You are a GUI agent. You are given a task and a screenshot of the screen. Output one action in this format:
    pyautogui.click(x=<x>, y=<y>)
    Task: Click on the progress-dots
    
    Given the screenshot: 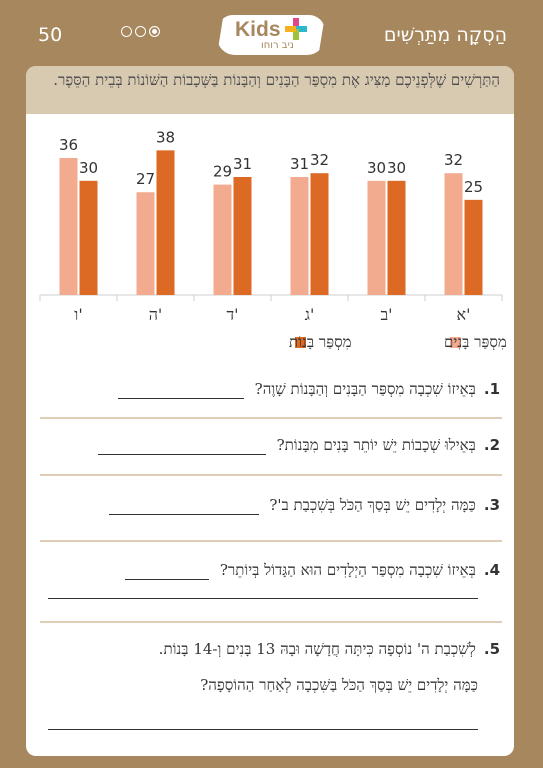 What is the action you would take?
    pyautogui.click(x=140, y=31)
    